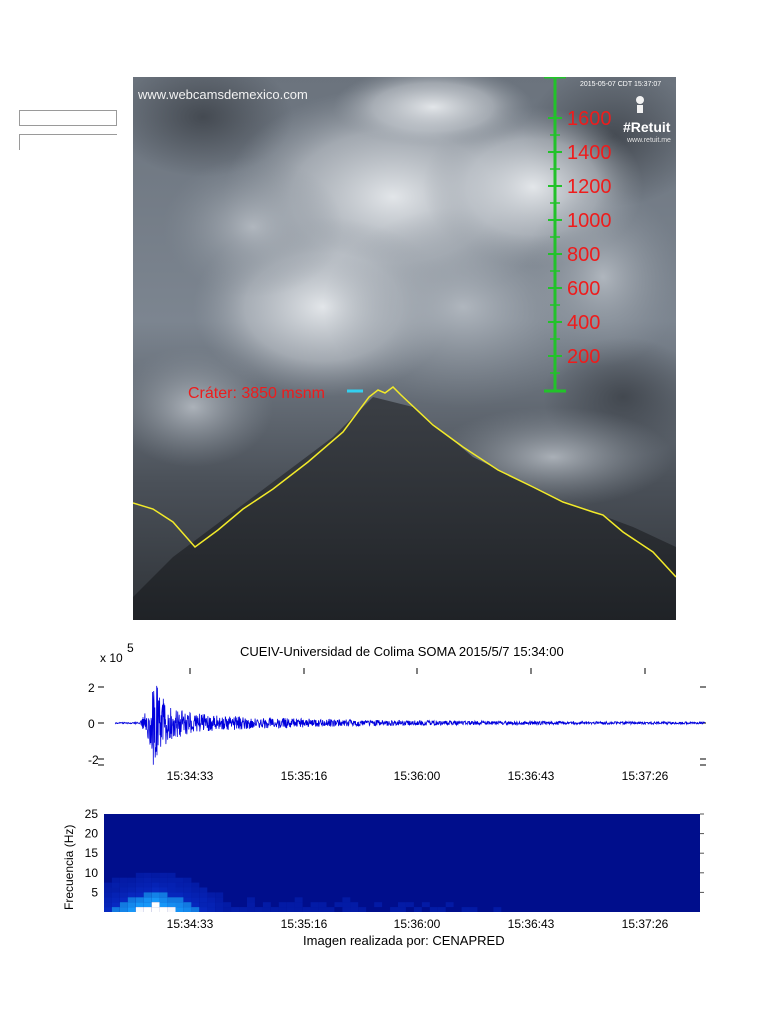 The width and height of the screenshot is (780, 1024). I want to click on spectrogram-credit: Imagen realizada por: CENAPRED, so click(404, 940).